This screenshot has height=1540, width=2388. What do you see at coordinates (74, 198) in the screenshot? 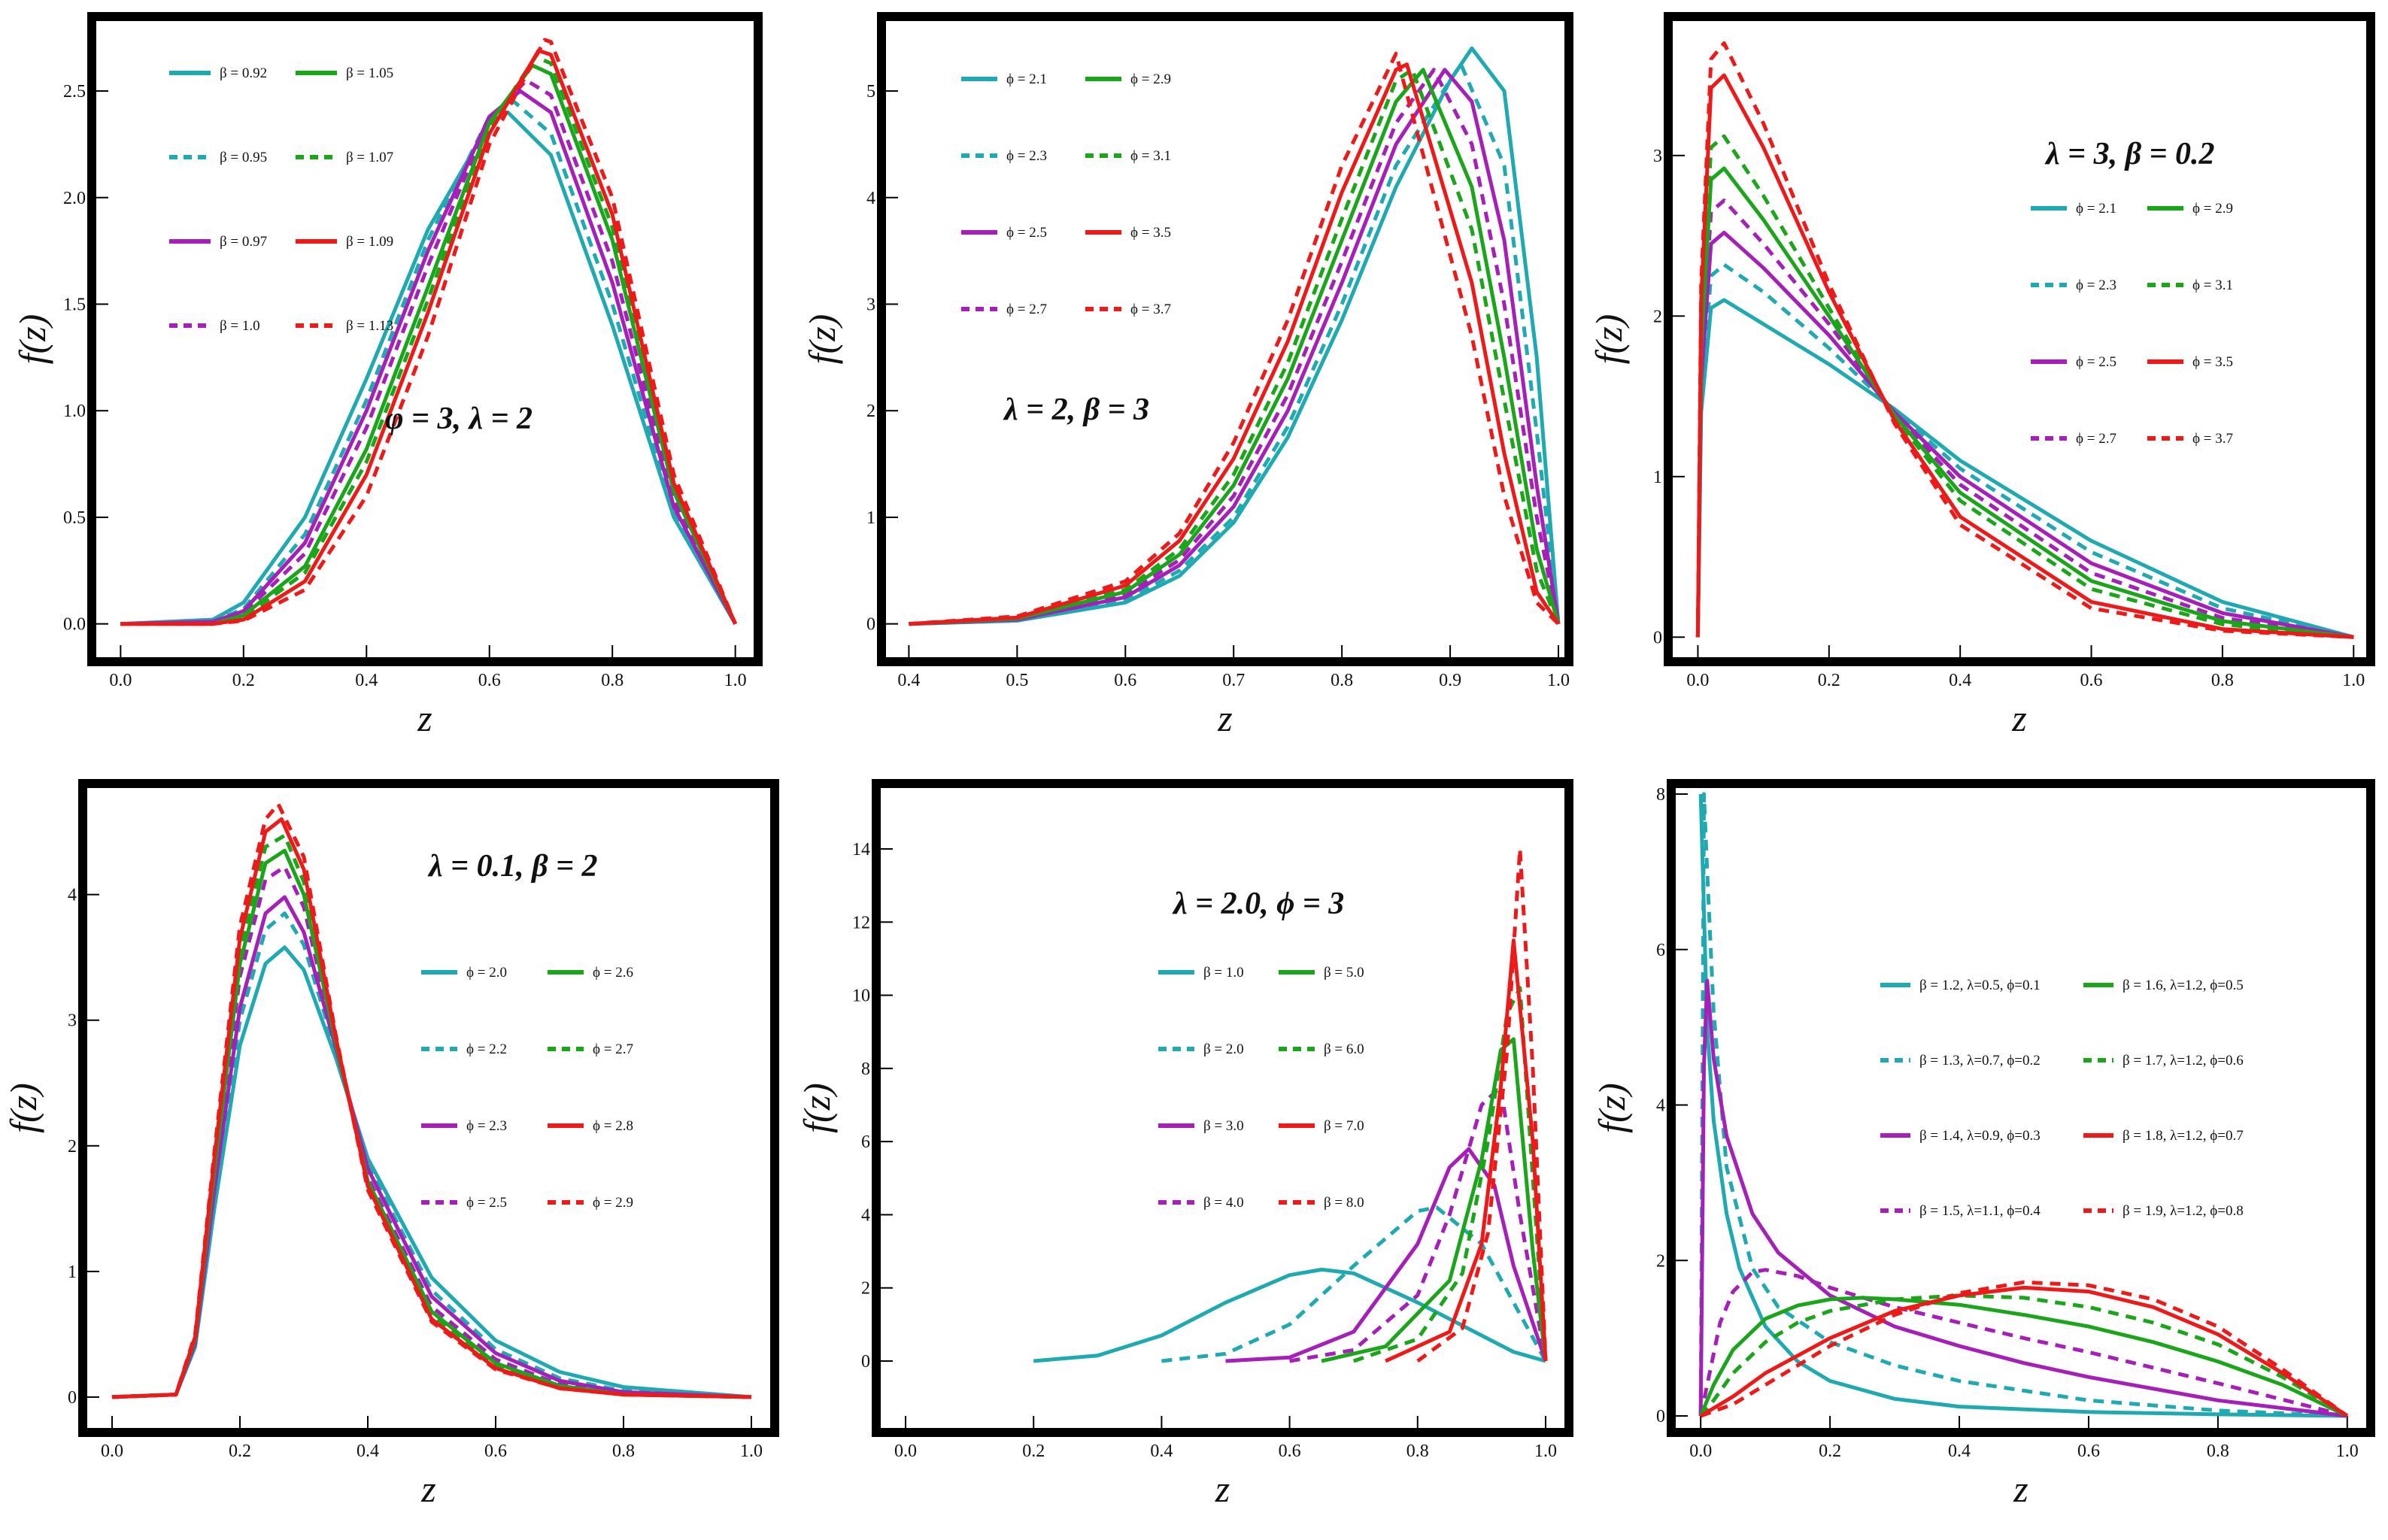
I see `y-tick-label: 2.0` at bounding box center [74, 198].